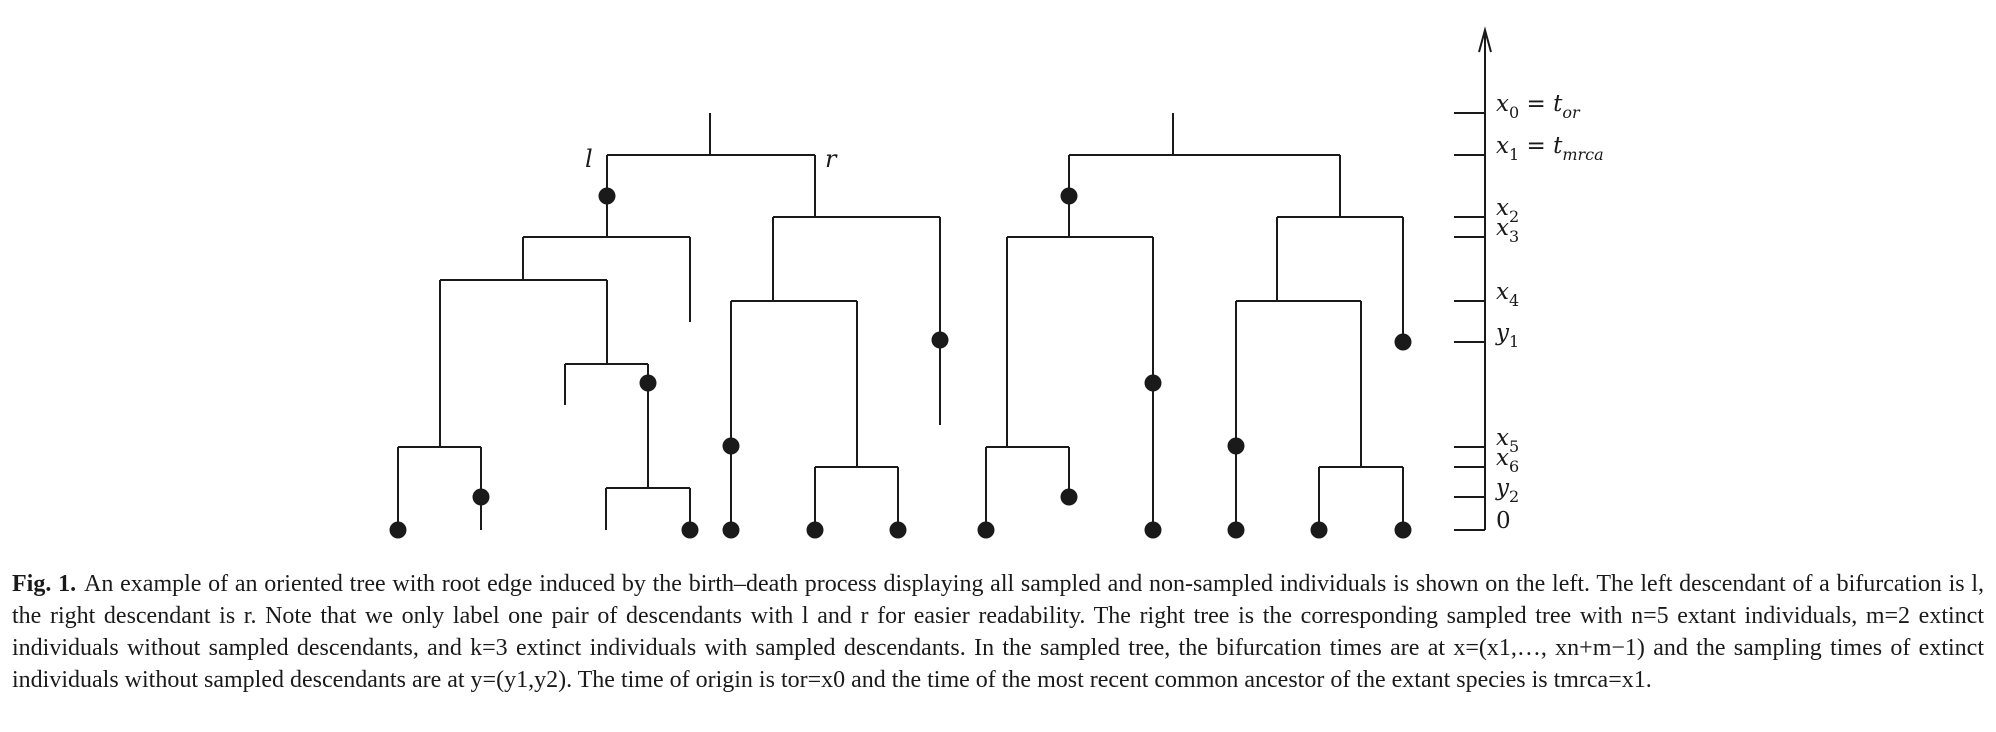 This screenshot has width=1996, height=732. I want to click on axis-tick-label: y1, so click(1507, 335).